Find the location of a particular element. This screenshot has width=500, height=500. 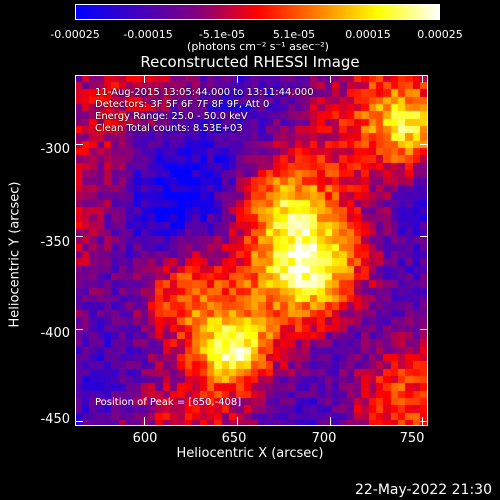

x-tick-label: 700 is located at coordinates (324, 438).